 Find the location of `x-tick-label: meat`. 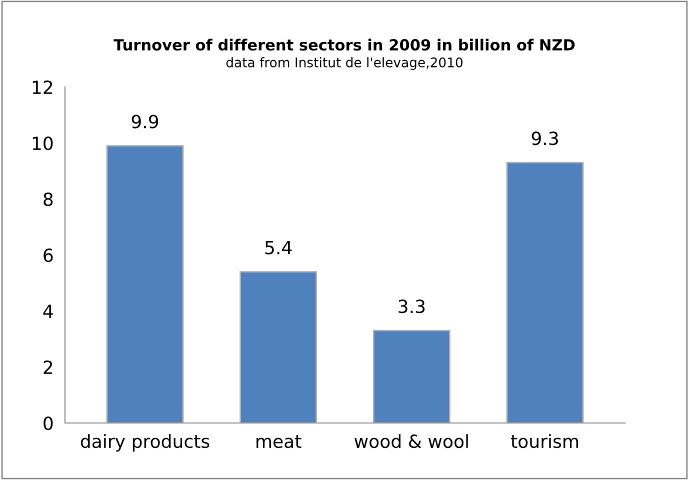

x-tick-label: meat is located at coordinates (279, 441).